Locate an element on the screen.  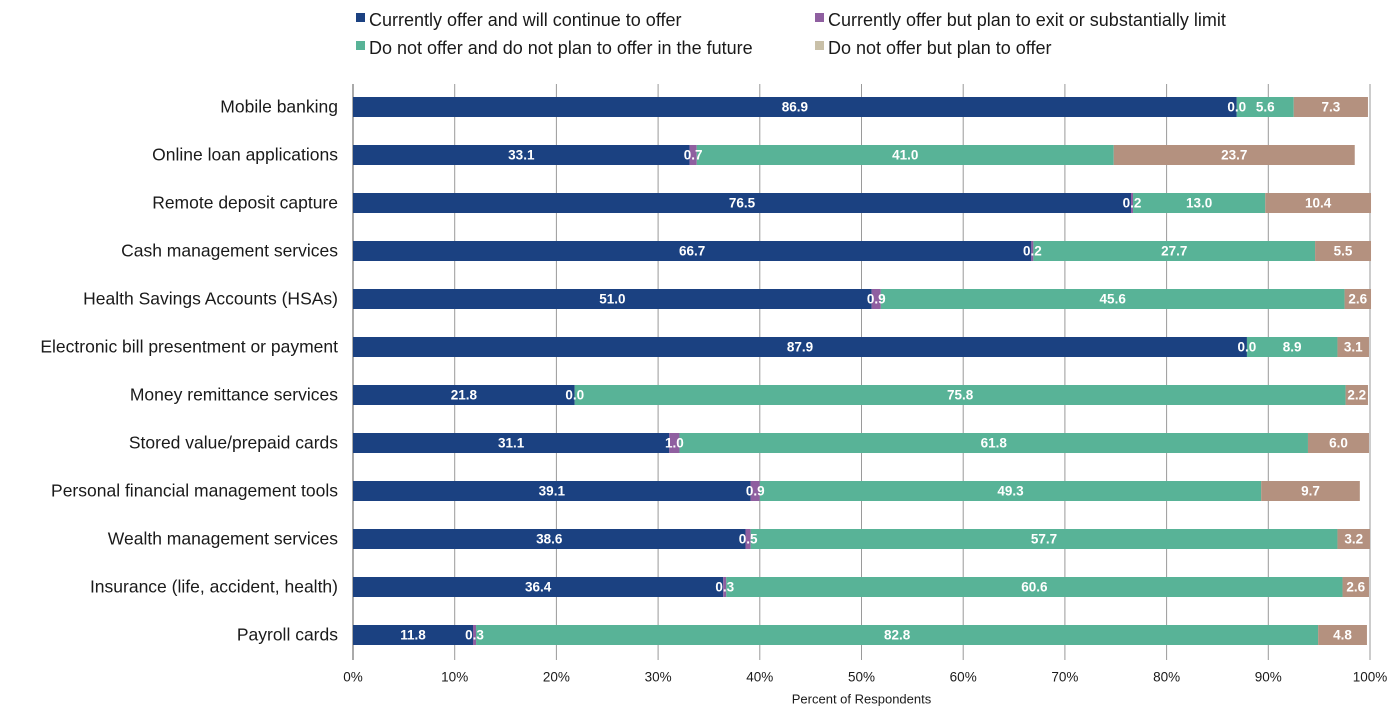
data-label: 61.8 is located at coordinates (994, 443).